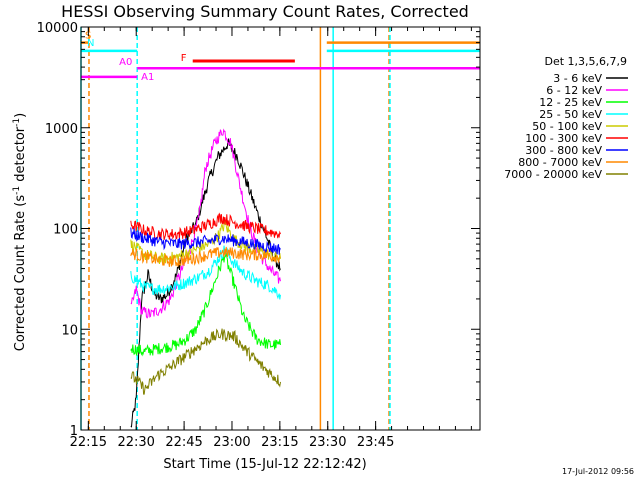 This screenshot has height=480, width=640. What do you see at coordinates (553, 174) in the screenshot?
I see `legend-label: 7000 - 20000 keV` at bounding box center [553, 174].